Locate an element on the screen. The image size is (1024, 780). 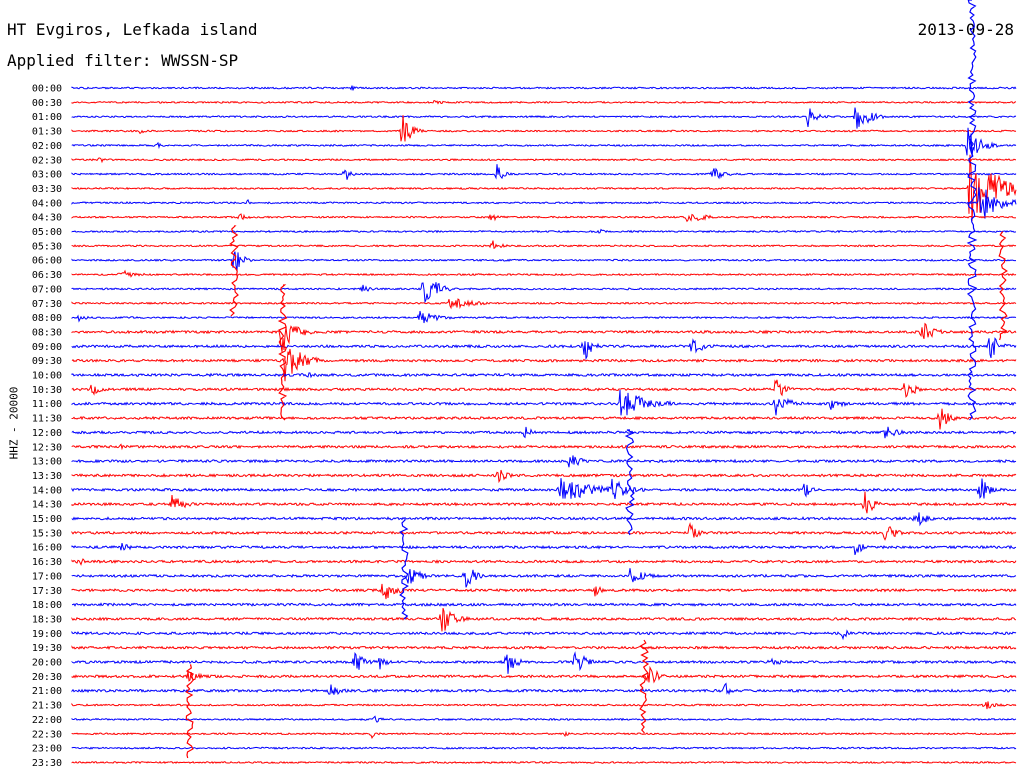
time-tick-label: 03:30 is located at coordinates (47, 189).